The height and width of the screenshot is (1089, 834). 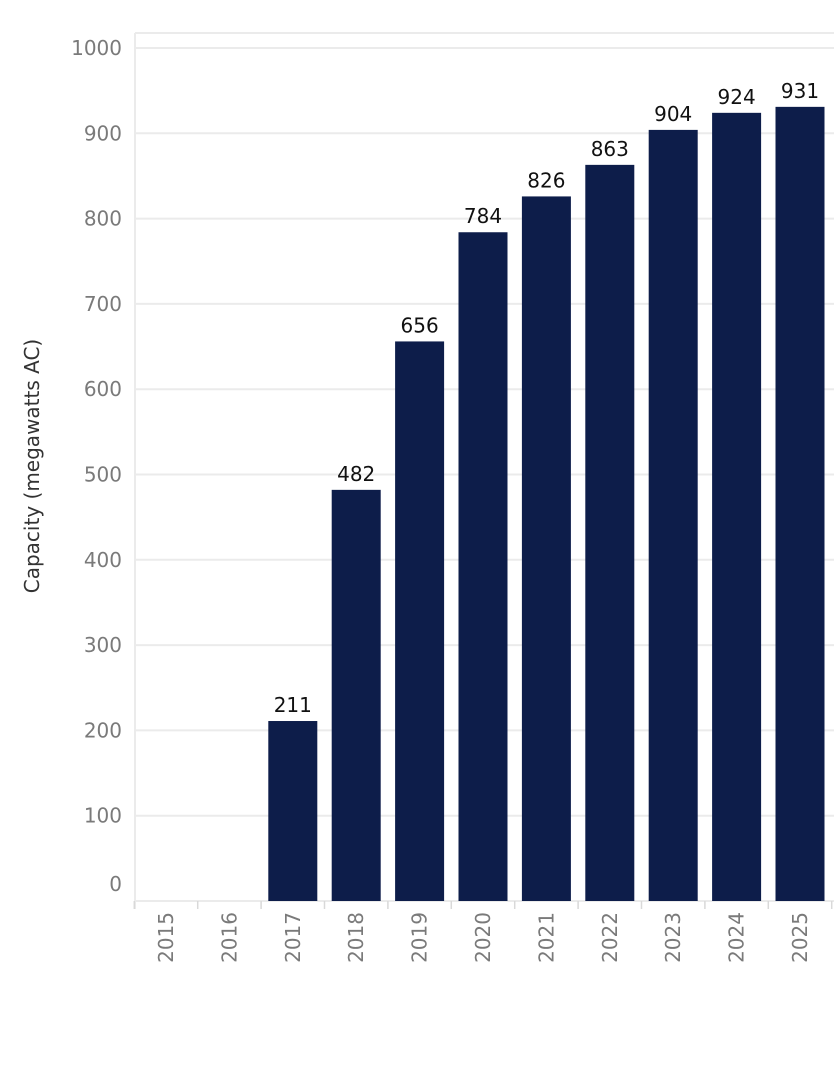 I want to click on y-tick-label: 700, so click(x=103, y=304).